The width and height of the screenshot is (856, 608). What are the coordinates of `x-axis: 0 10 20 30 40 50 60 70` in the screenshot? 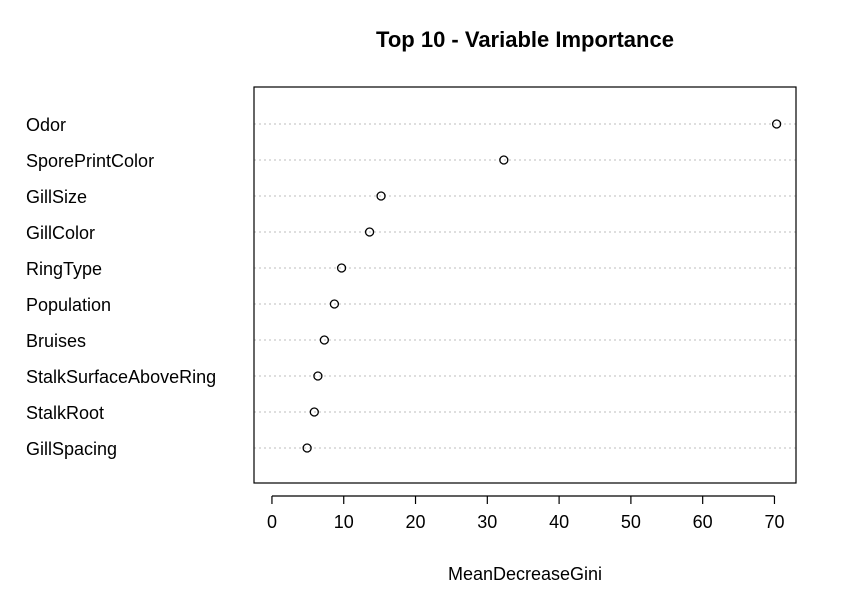 It's located at (525, 513).